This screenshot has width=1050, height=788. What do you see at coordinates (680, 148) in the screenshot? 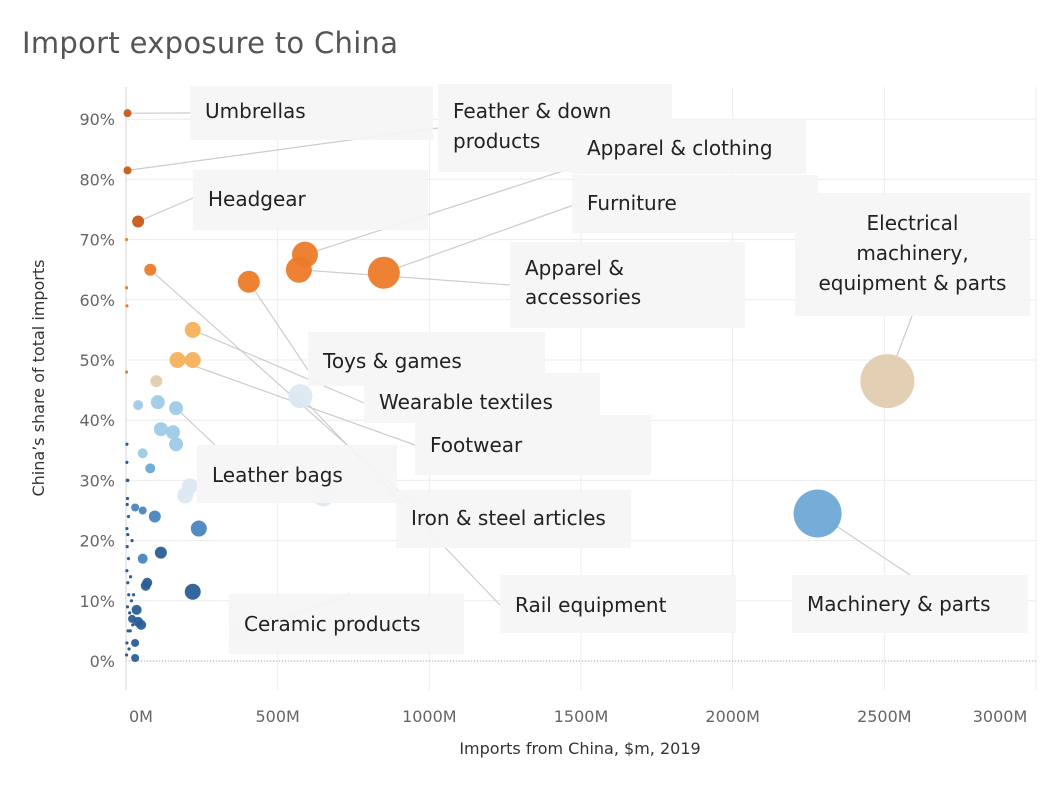
I see `annotation-label: Apparel & clothing` at bounding box center [680, 148].